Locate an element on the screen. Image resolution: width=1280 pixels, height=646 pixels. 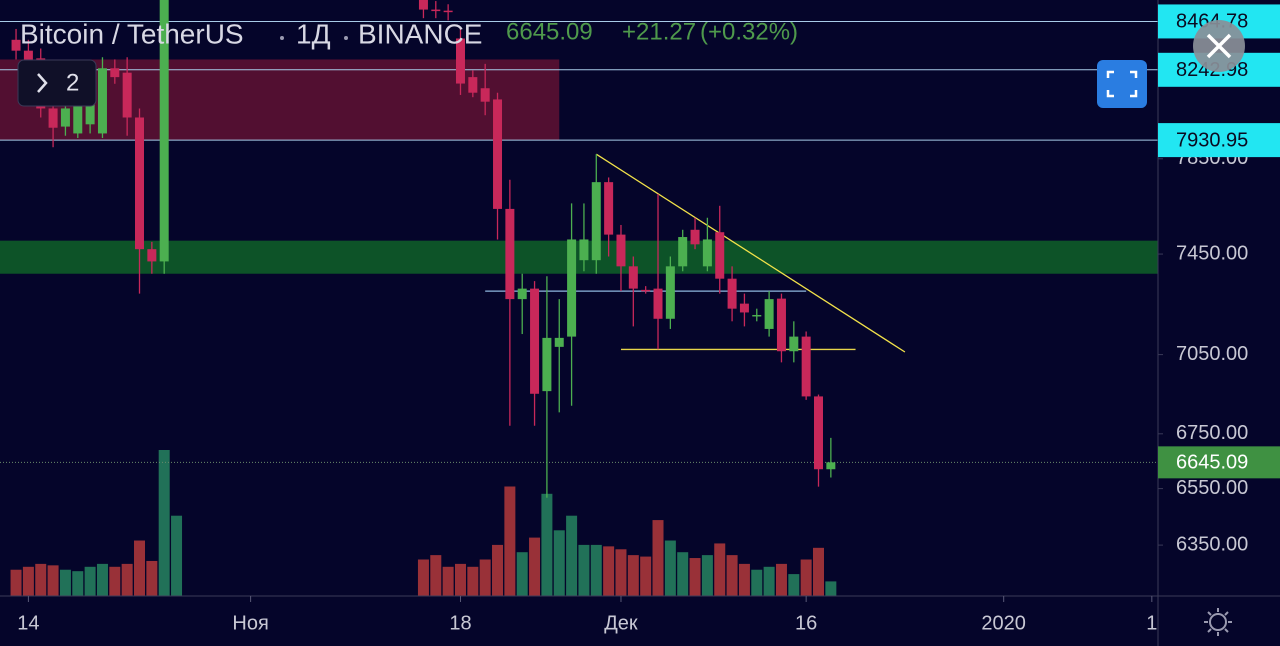
gear-icon is located at coordinates (1218, 622).